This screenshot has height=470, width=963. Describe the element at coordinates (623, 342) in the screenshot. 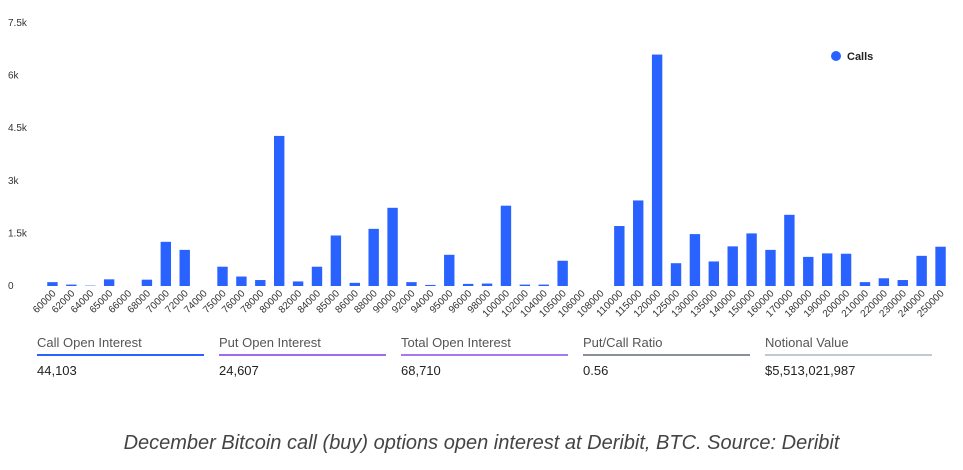

I see `stat-label: Put/Call Ratio` at that location.